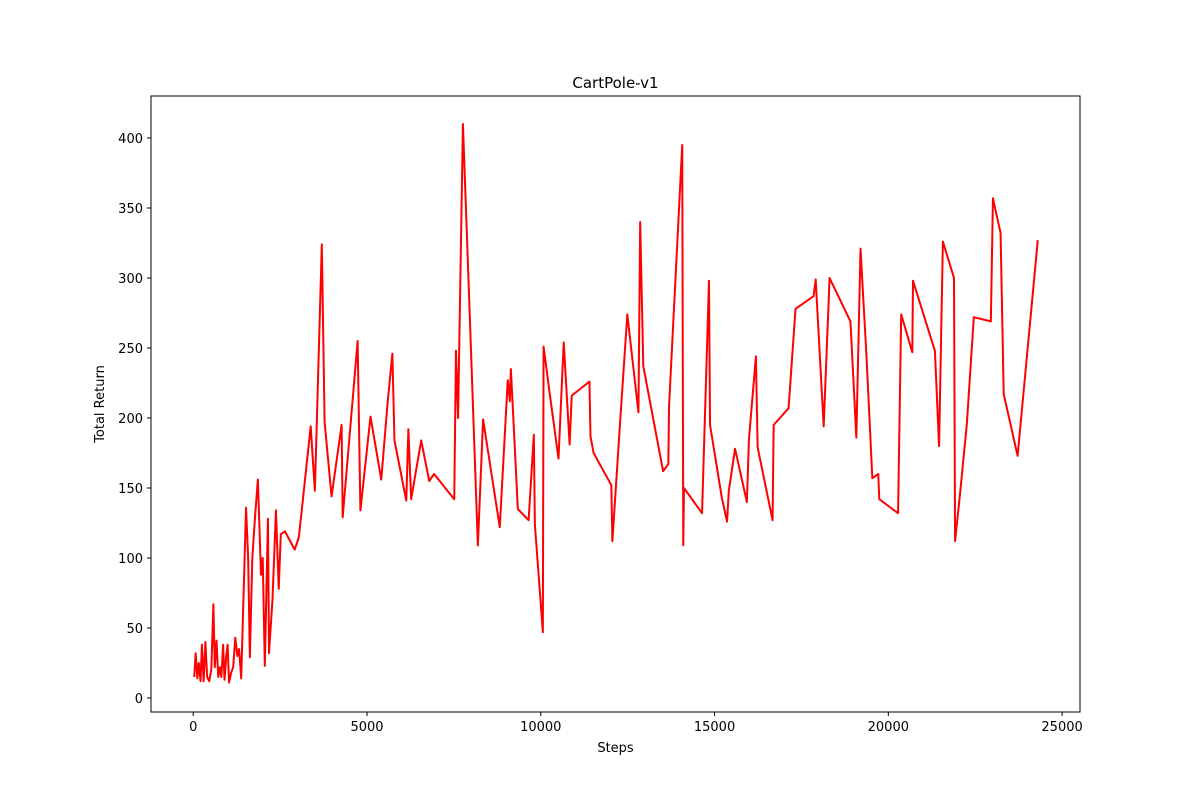 Image resolution: width=1200 pixels, height=804 pixels. Describe the element at coordinates (139, 699) in the screenshot. I see `y-tick-label: 0` at that location.